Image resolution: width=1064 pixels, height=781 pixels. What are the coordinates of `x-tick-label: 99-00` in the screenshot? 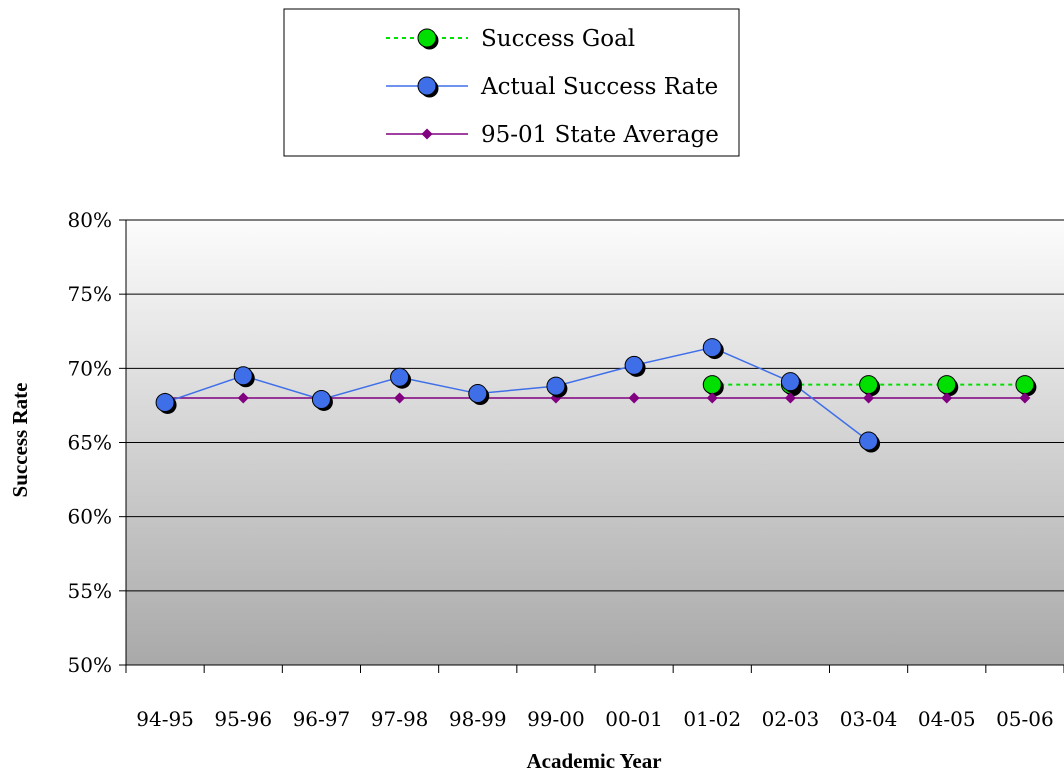 It's located at (556, 719).